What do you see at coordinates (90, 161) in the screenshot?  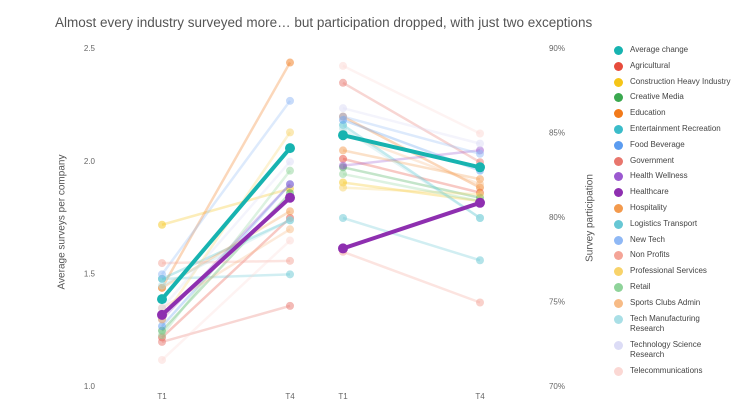 I see `y-tick-label: 2.0` at bounding box center [90, 161].